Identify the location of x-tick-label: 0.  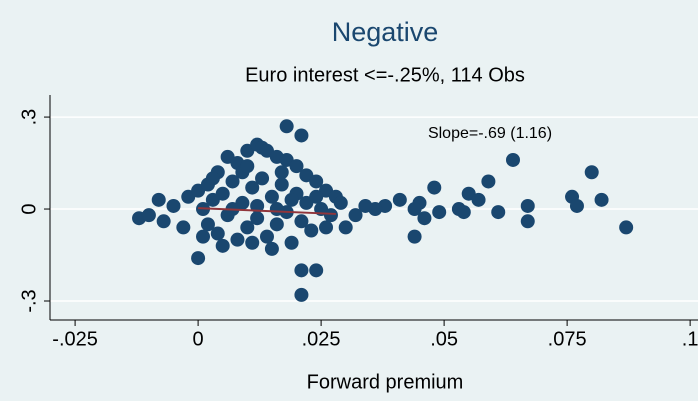
(198, 339).